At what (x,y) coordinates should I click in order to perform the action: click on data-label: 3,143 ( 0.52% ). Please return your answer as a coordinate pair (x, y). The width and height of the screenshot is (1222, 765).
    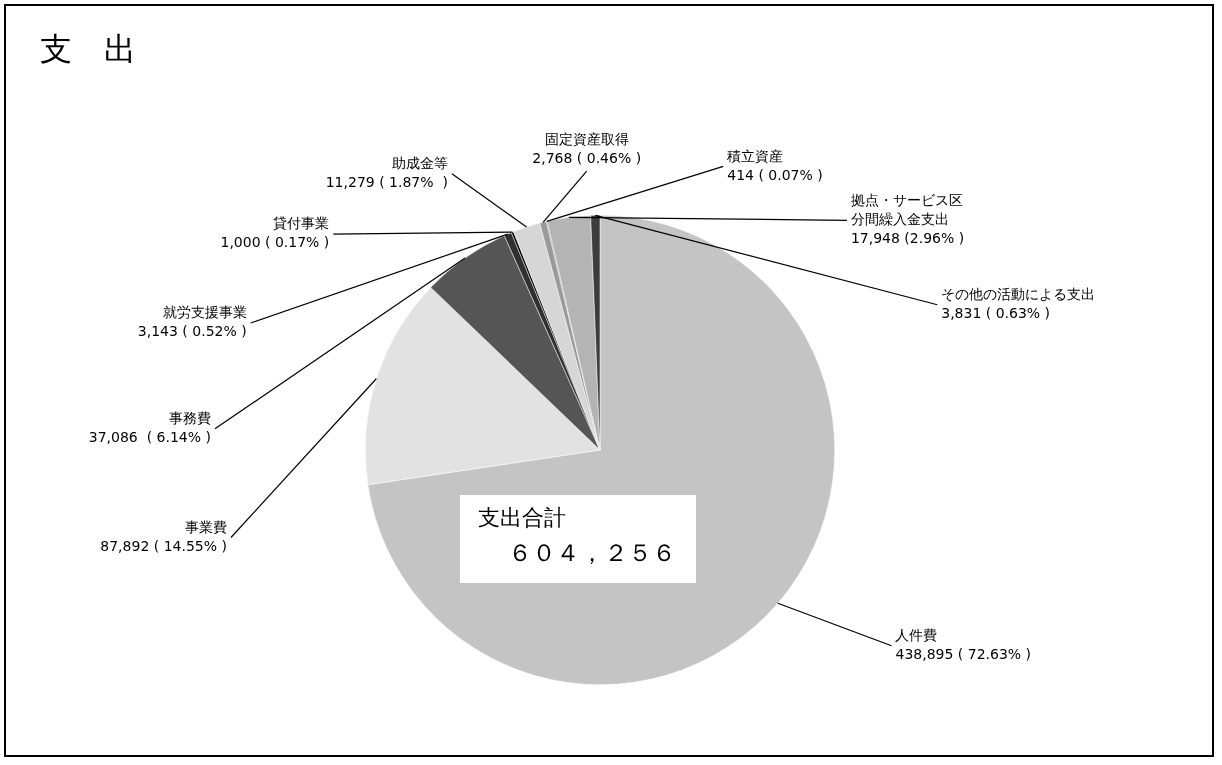
    Looking at the image, I should click on (192, 331).